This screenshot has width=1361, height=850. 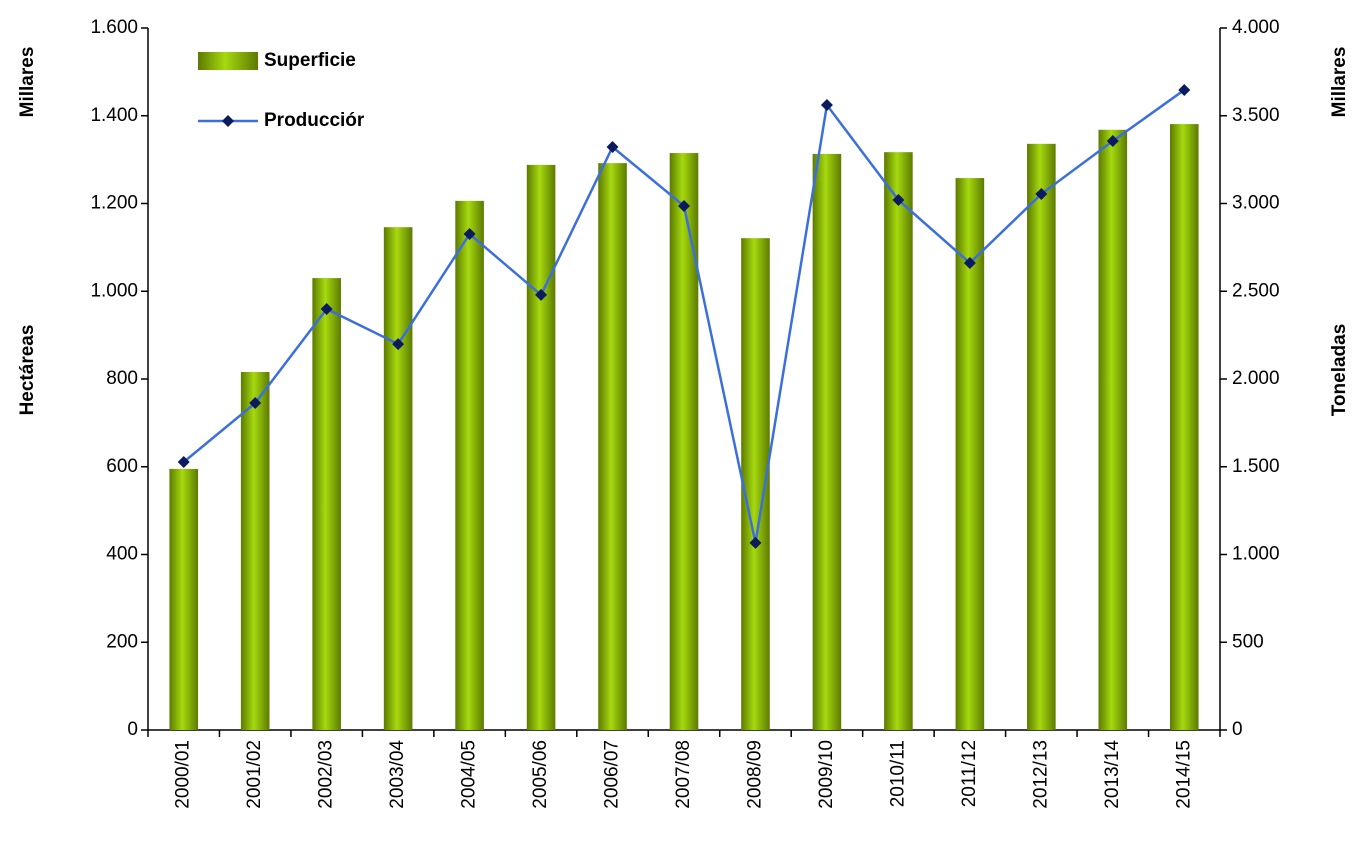 I want to click on x-tick-label: 2004/05, so click(x=469, y=774).